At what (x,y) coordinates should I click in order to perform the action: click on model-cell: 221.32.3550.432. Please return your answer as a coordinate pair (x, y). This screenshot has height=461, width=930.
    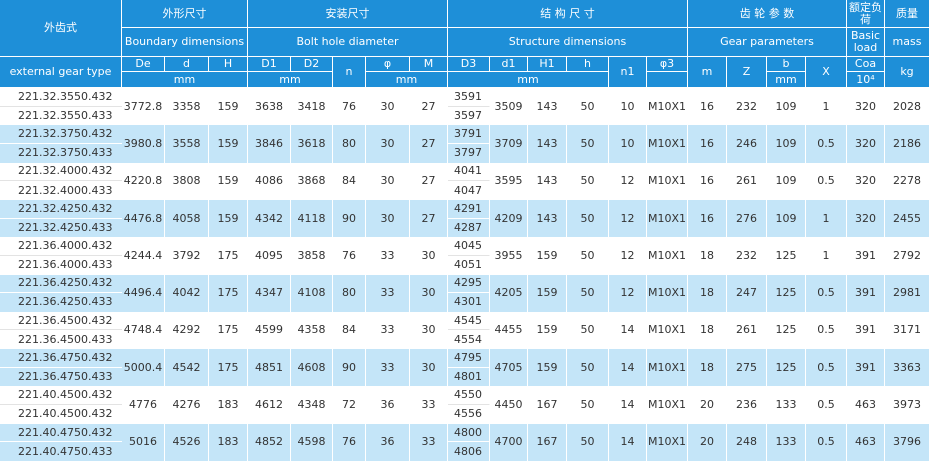
    Looking at the image, I should click on (61, 97).